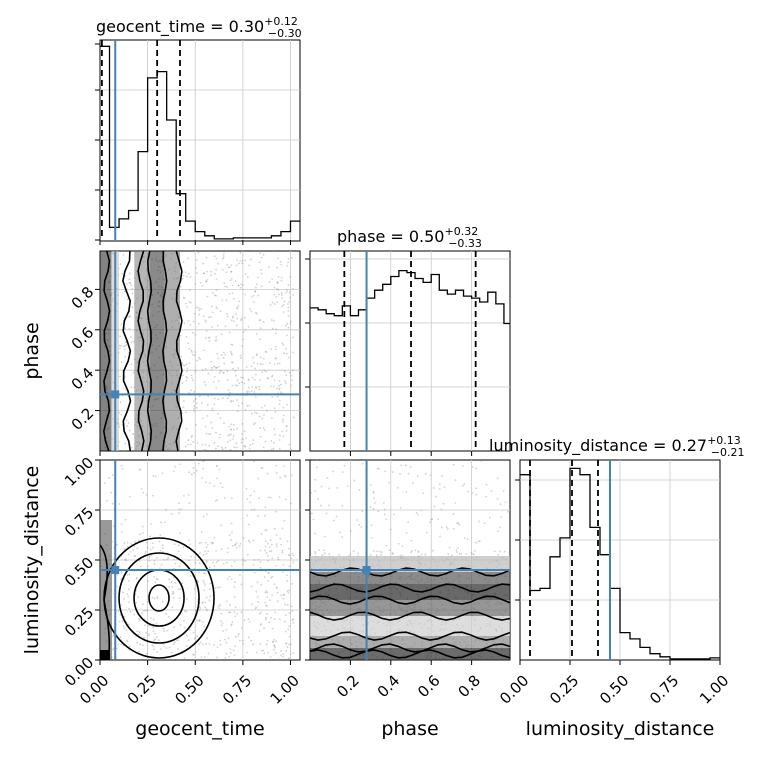 The image size is (760, 760). What do you see at coordinates (79, 622) in the screenshot?
I see `y-tick-label: 0.25` at bounding box center [79, 622].